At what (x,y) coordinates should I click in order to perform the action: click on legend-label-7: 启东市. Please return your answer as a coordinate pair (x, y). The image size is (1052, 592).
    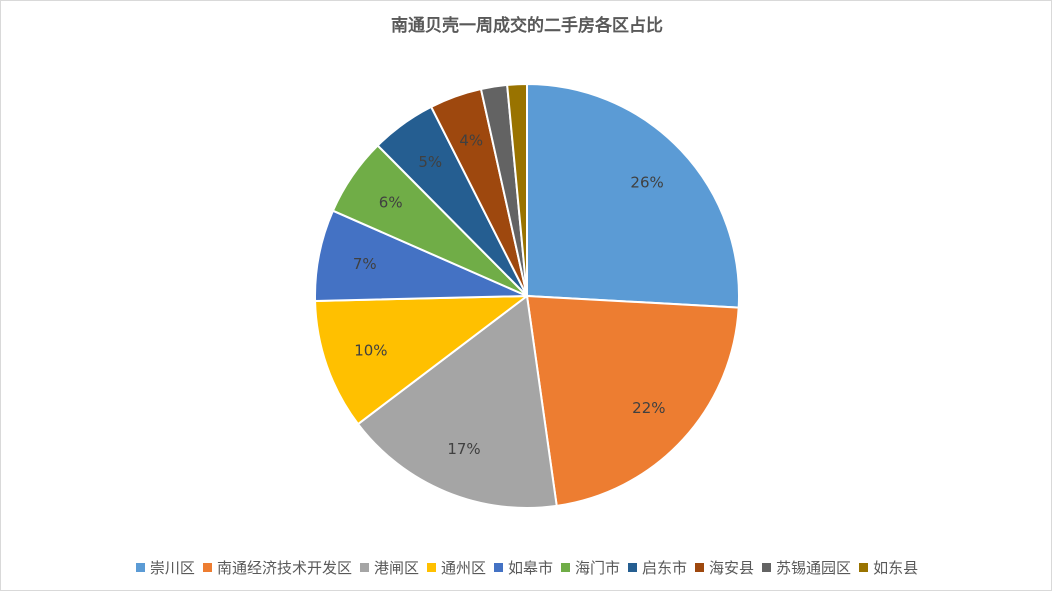
    Looking at the image, I should click on (665, 568).